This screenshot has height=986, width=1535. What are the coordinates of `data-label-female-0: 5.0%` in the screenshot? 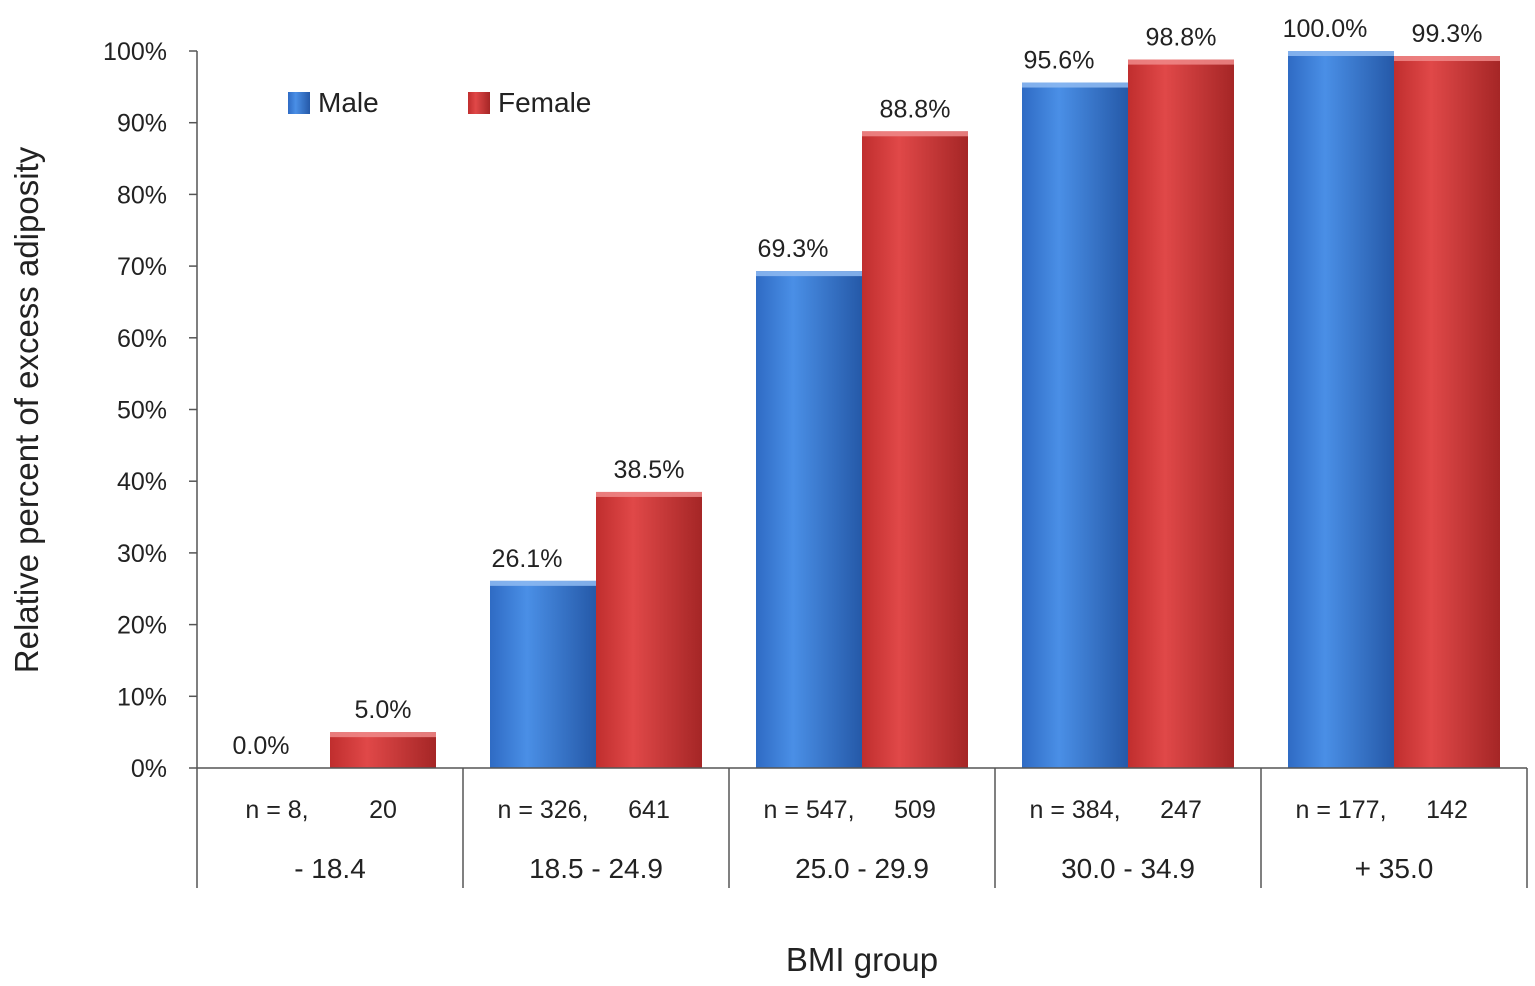 It's located at (383, 710).